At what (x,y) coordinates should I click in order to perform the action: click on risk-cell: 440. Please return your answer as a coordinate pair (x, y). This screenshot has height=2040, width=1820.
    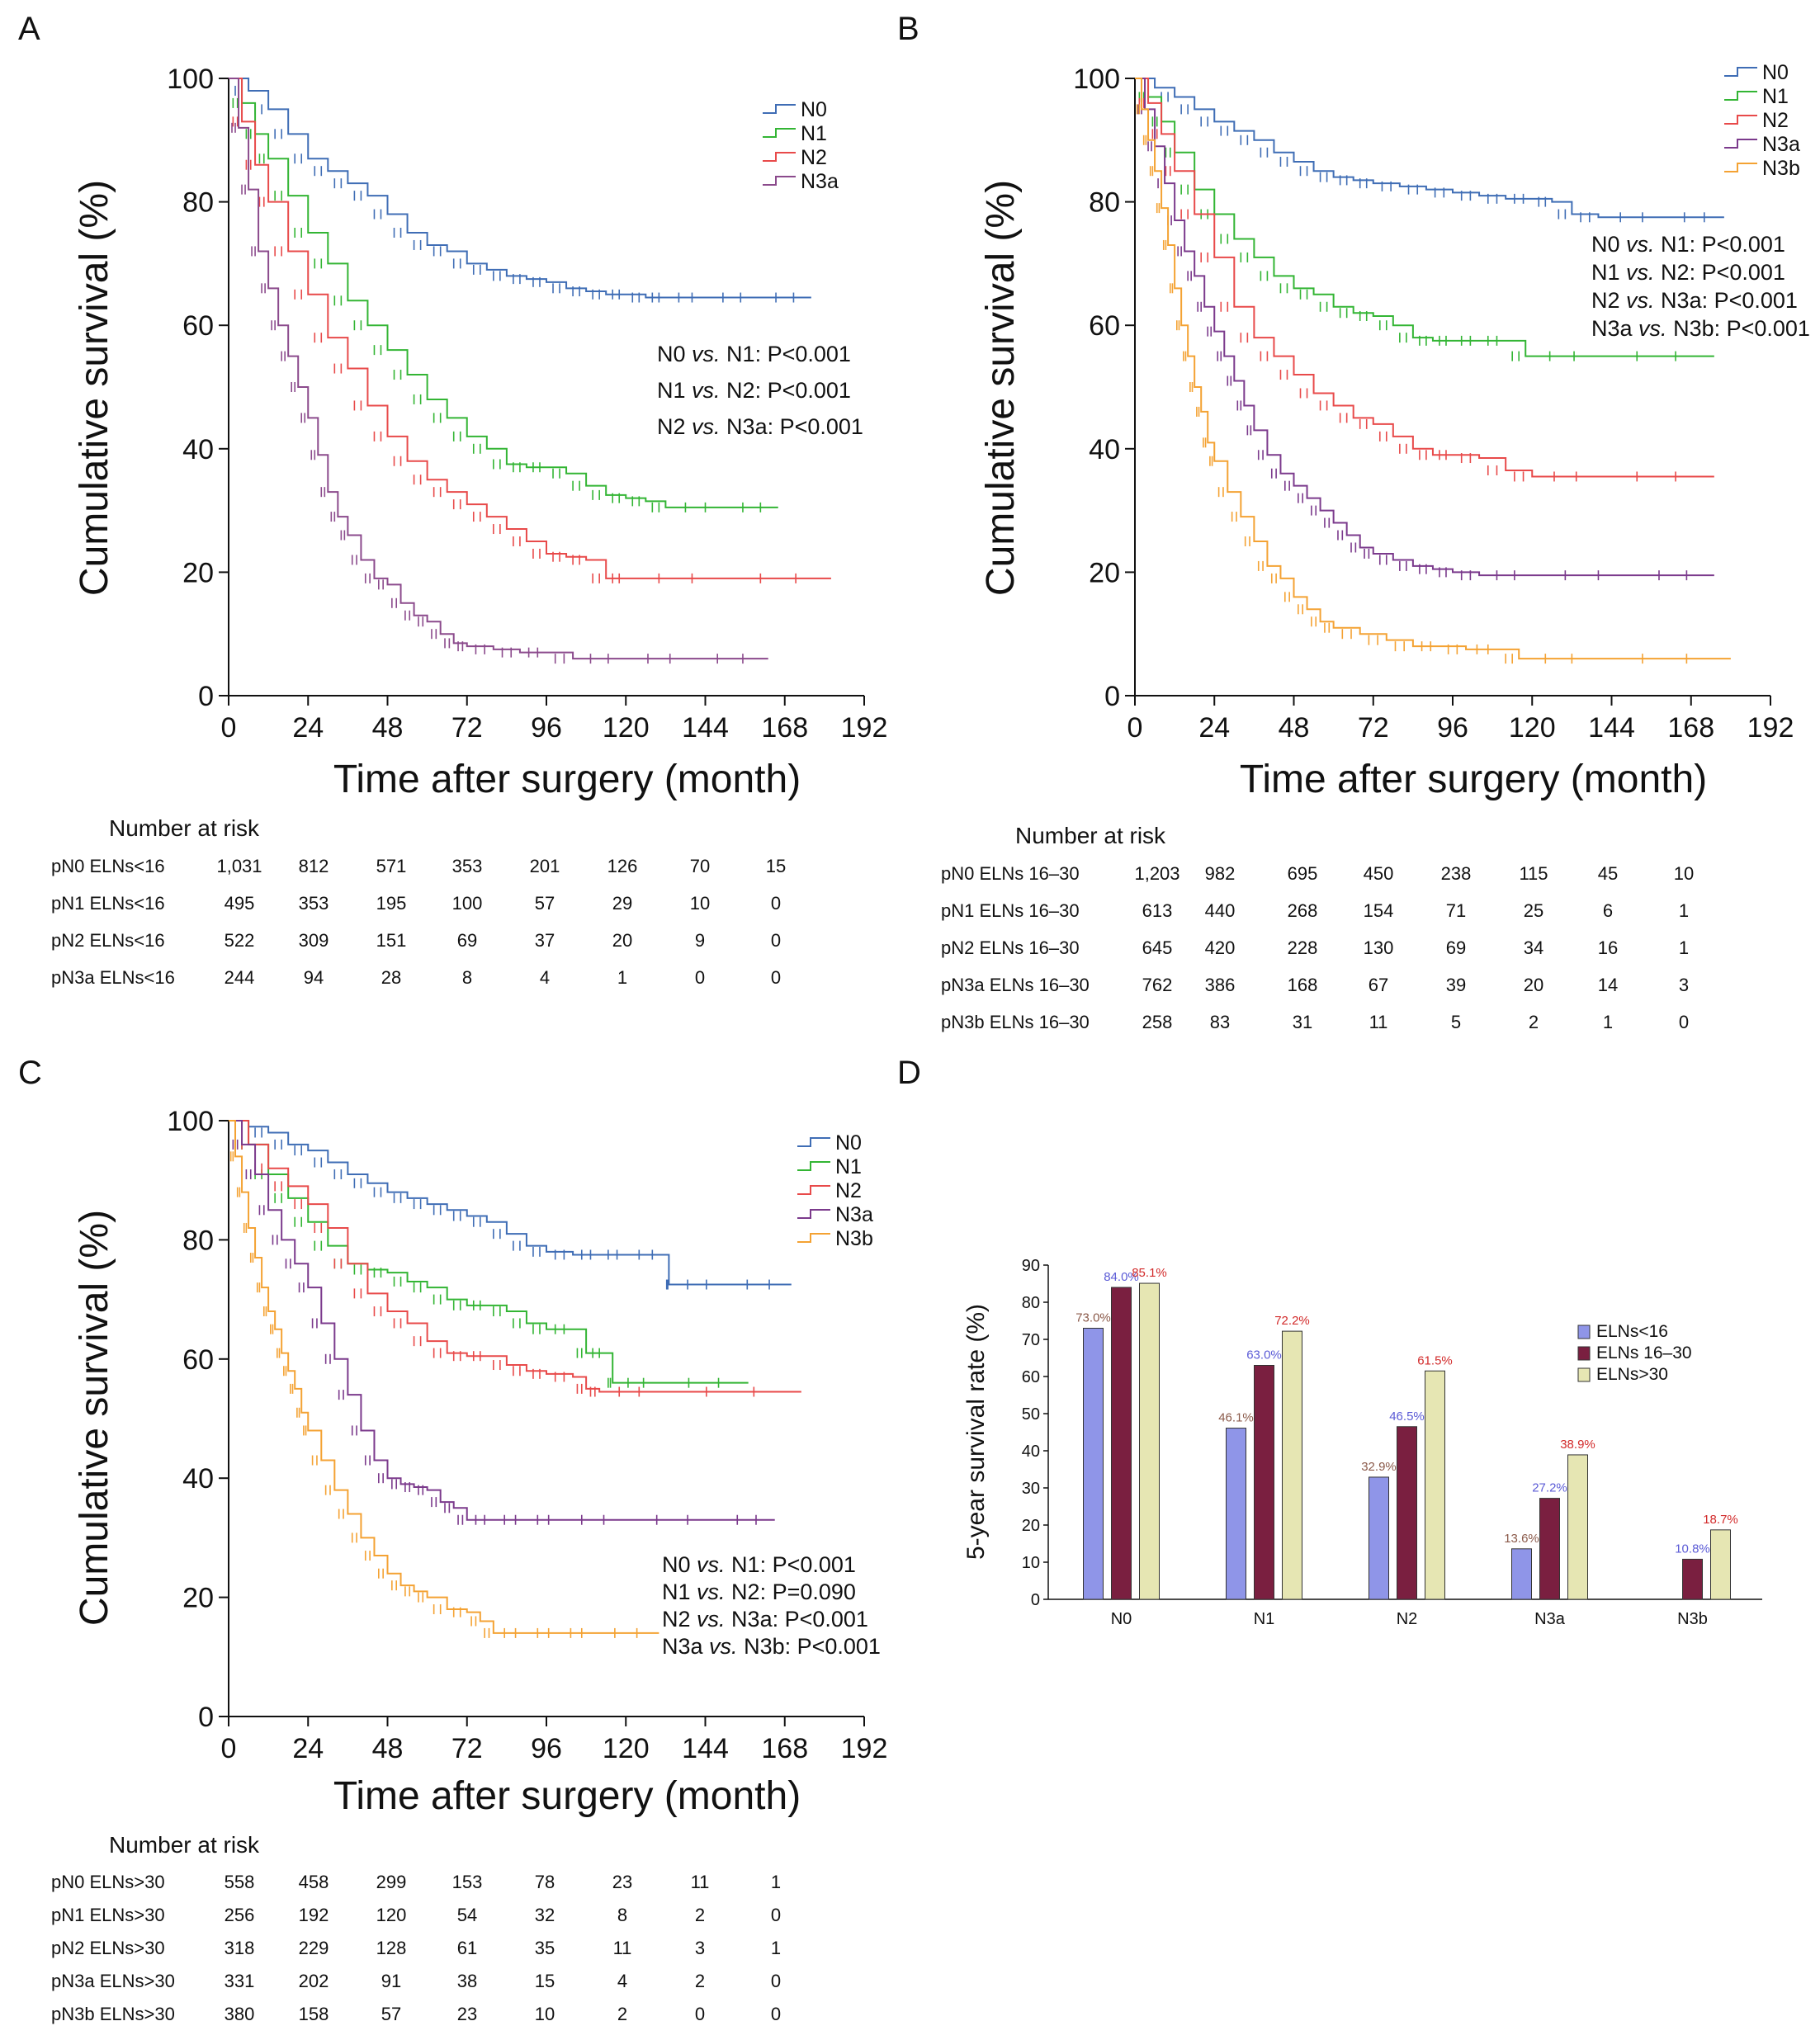
    Looking at the image, I should click on (1220, 910).